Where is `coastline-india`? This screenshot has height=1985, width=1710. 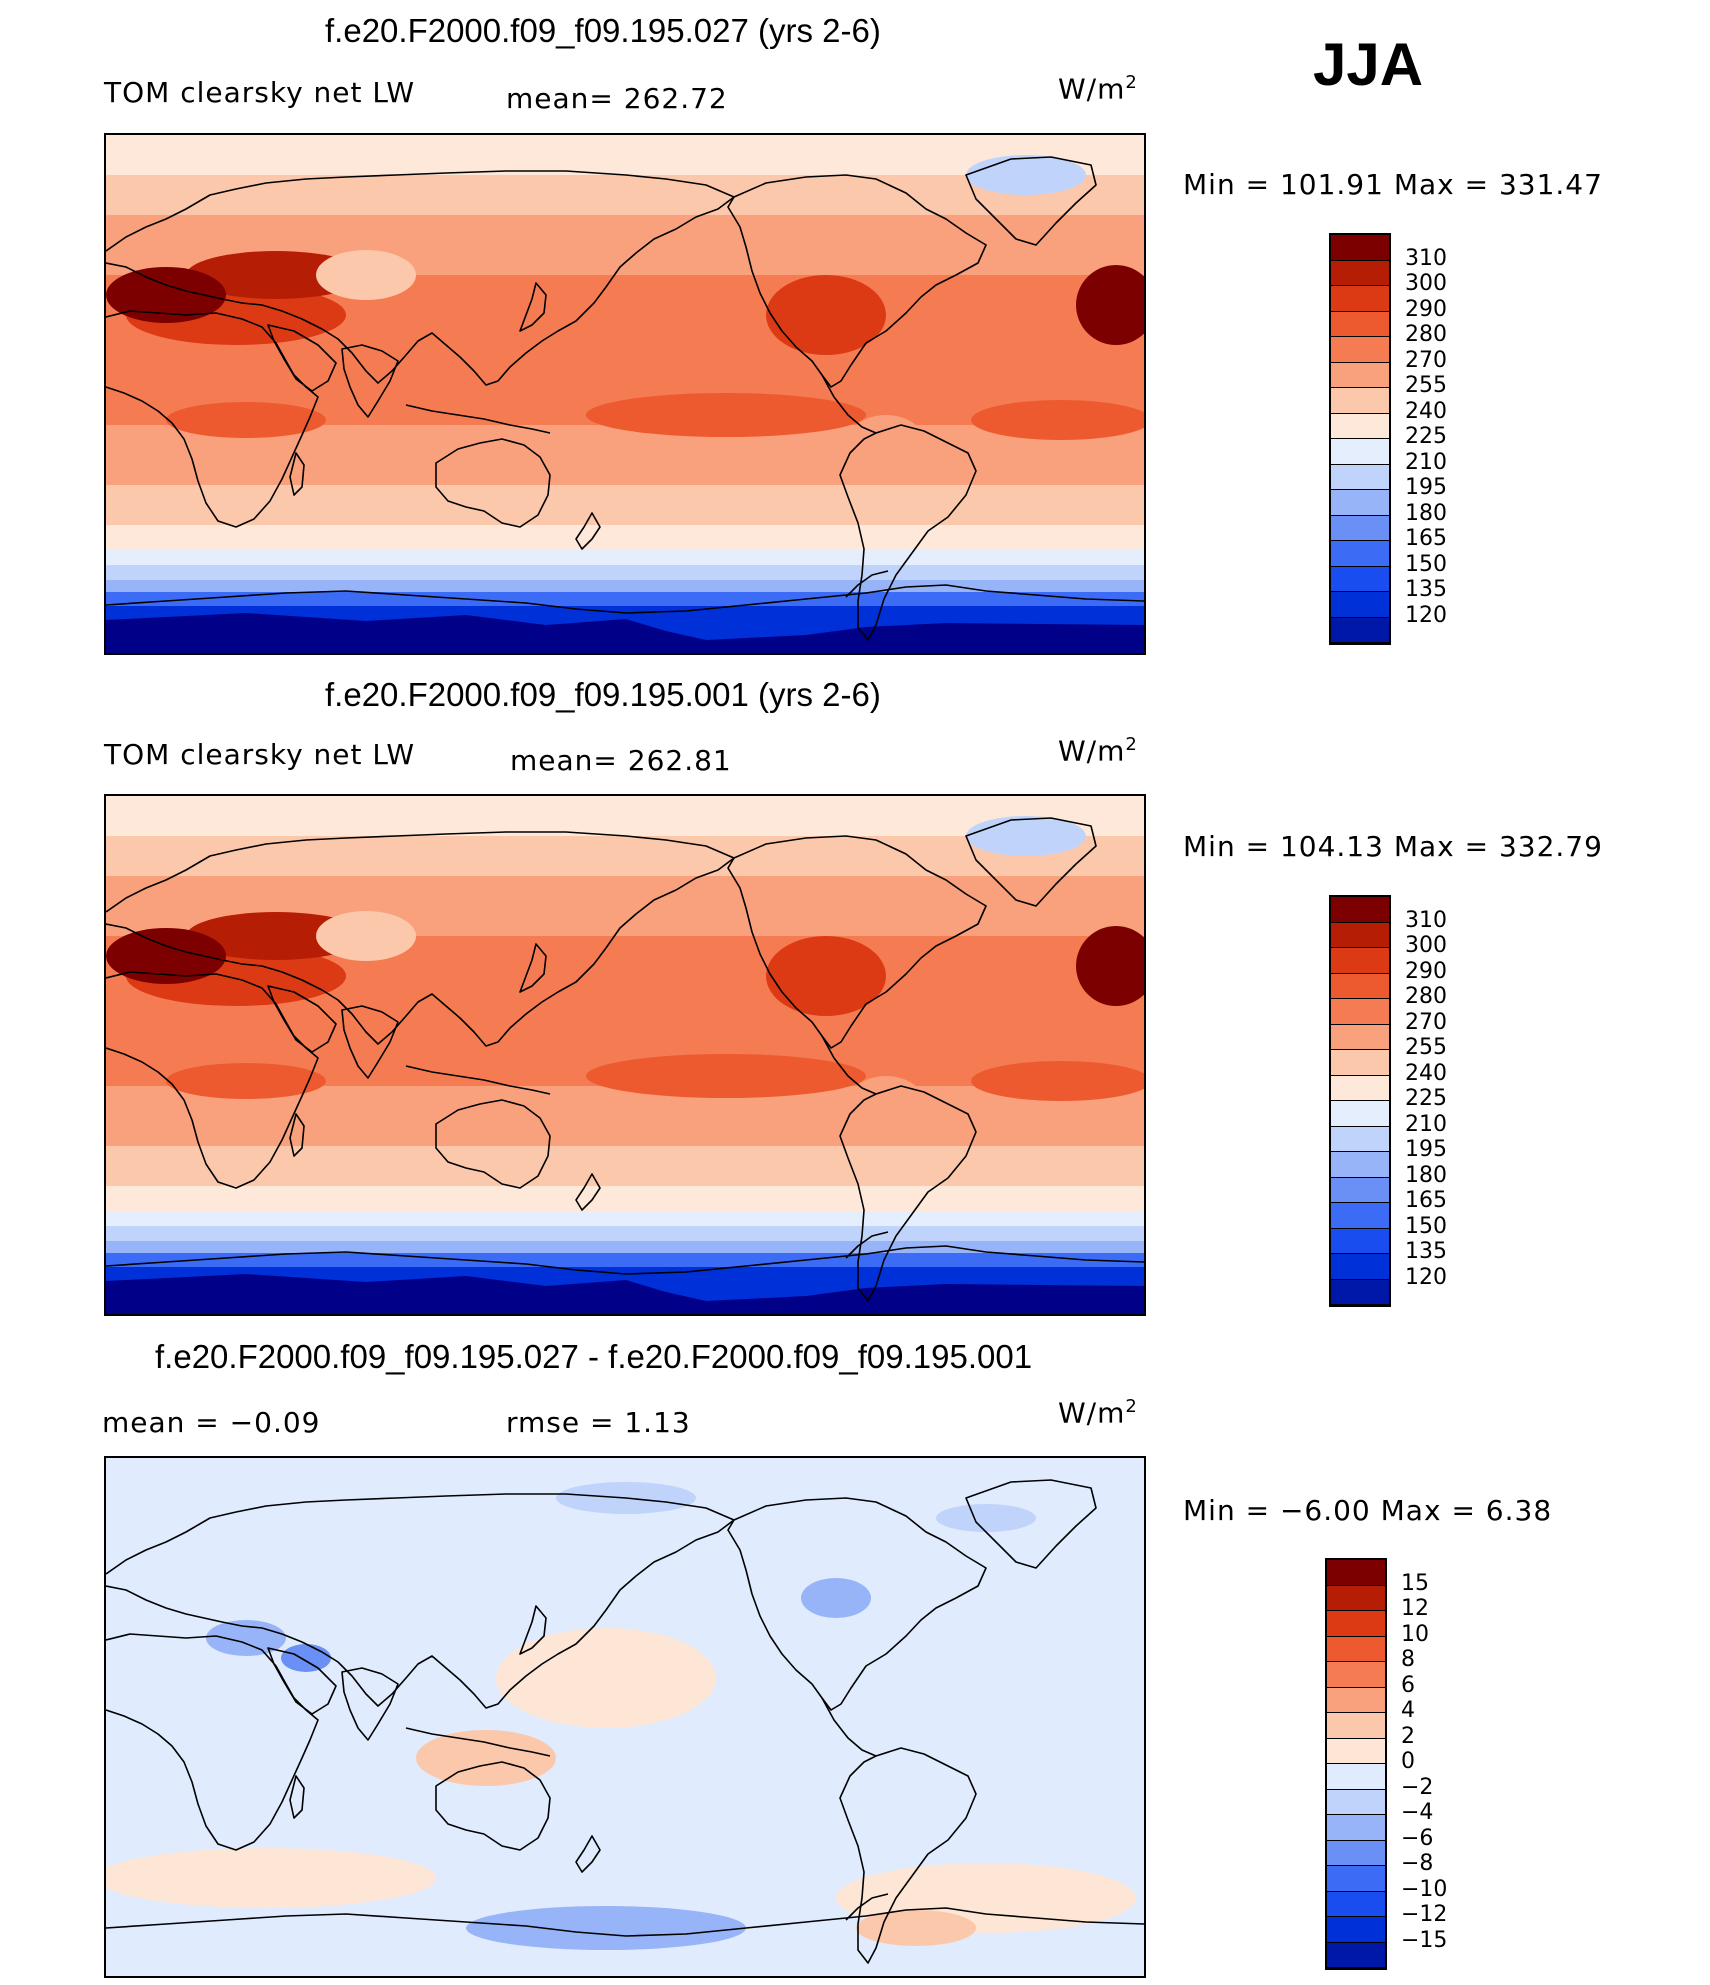
coastline-india is located at coordinates (370, 1042).